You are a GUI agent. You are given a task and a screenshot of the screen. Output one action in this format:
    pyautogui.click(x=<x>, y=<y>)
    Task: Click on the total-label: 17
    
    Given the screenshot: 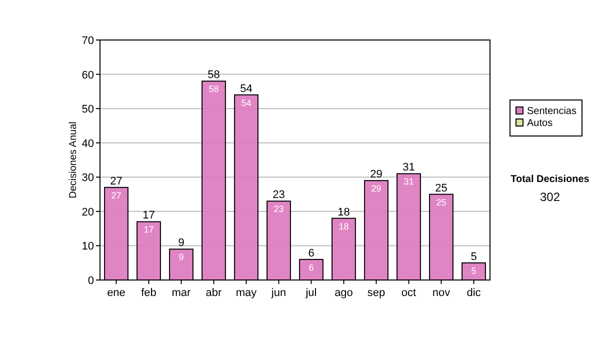 What is the action you would take?
    pyautogui.click(x=148, y=216)
    